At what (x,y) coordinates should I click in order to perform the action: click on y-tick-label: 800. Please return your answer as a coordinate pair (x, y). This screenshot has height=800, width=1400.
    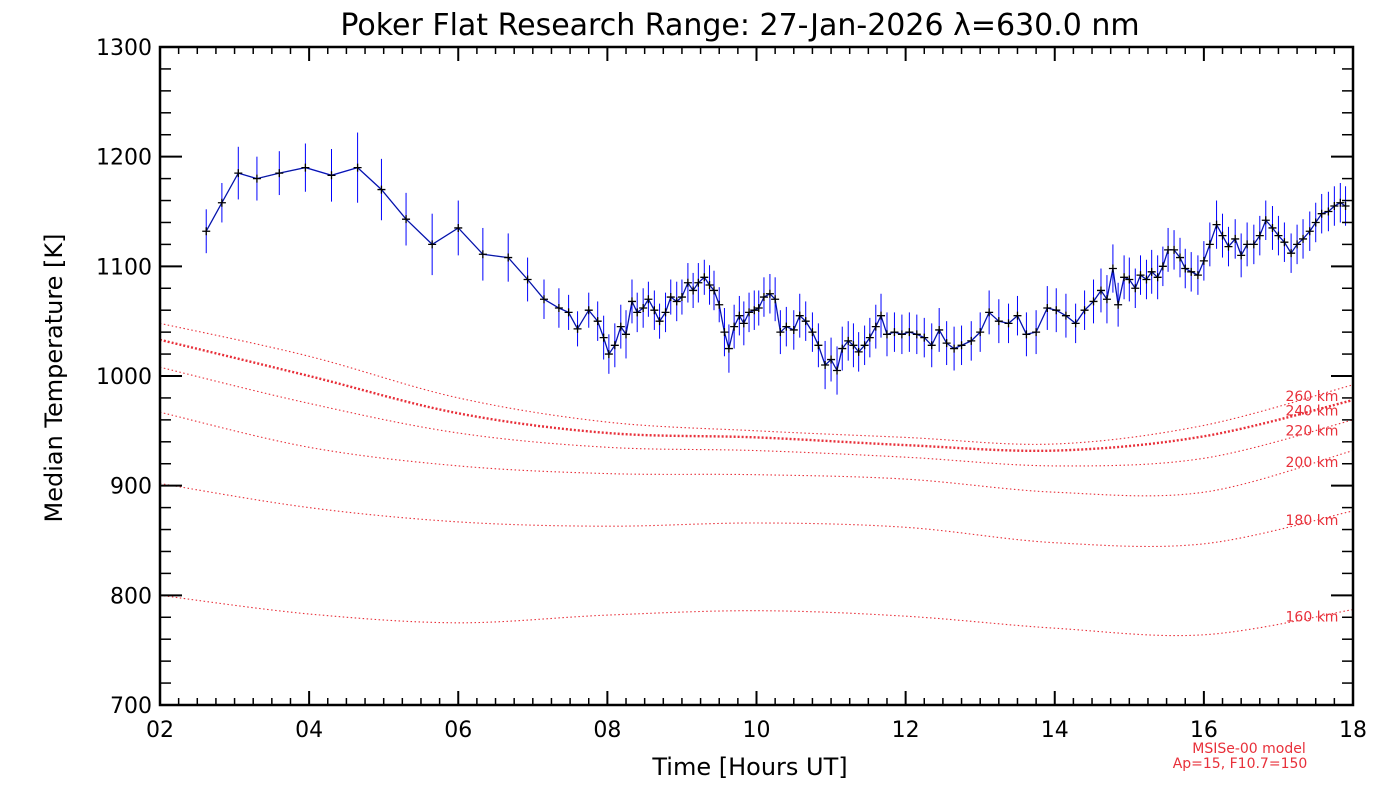
    Looking at the image, I should click on (131, 596).